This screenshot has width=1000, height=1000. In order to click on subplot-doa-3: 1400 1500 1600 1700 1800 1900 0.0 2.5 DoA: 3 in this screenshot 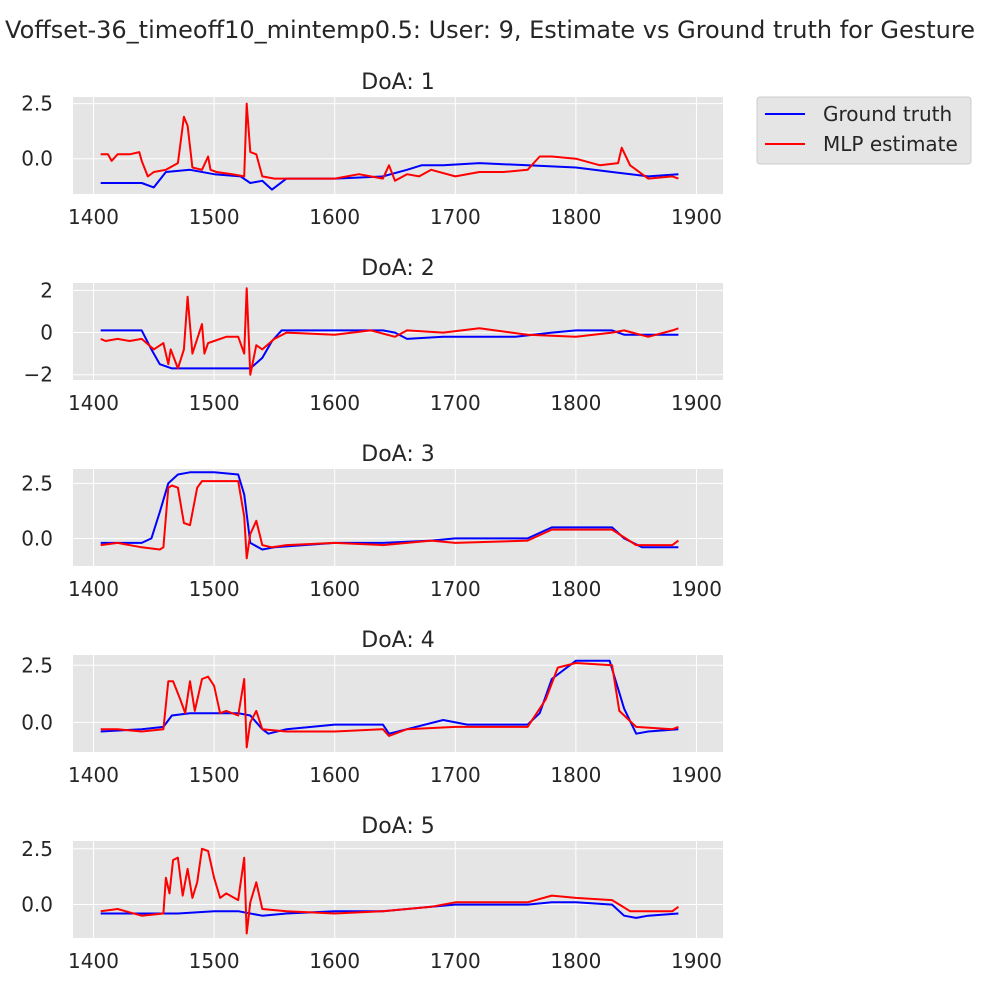, I will do `click(372, 521)`.